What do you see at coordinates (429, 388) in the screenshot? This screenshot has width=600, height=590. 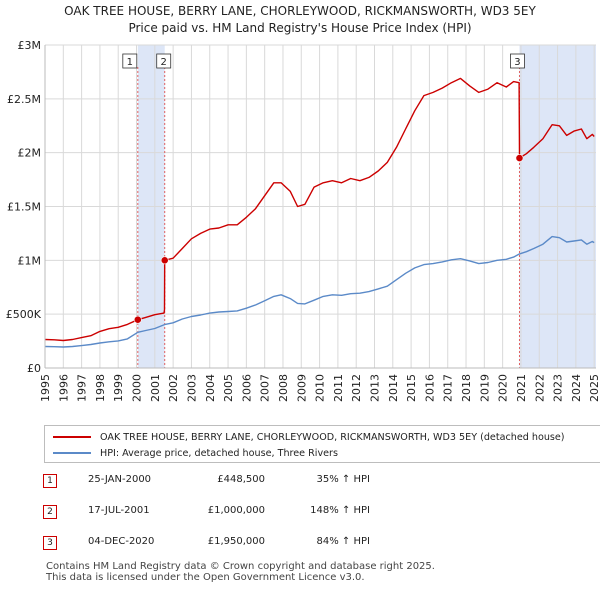 I see `x-tick-label: 2016` at bounding box center [429, 388].